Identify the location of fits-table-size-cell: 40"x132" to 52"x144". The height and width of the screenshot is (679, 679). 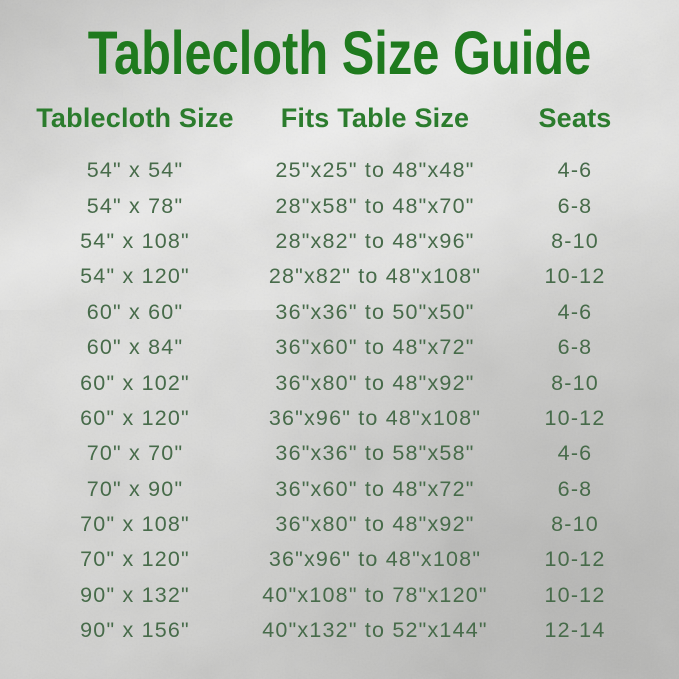
(375, 630).